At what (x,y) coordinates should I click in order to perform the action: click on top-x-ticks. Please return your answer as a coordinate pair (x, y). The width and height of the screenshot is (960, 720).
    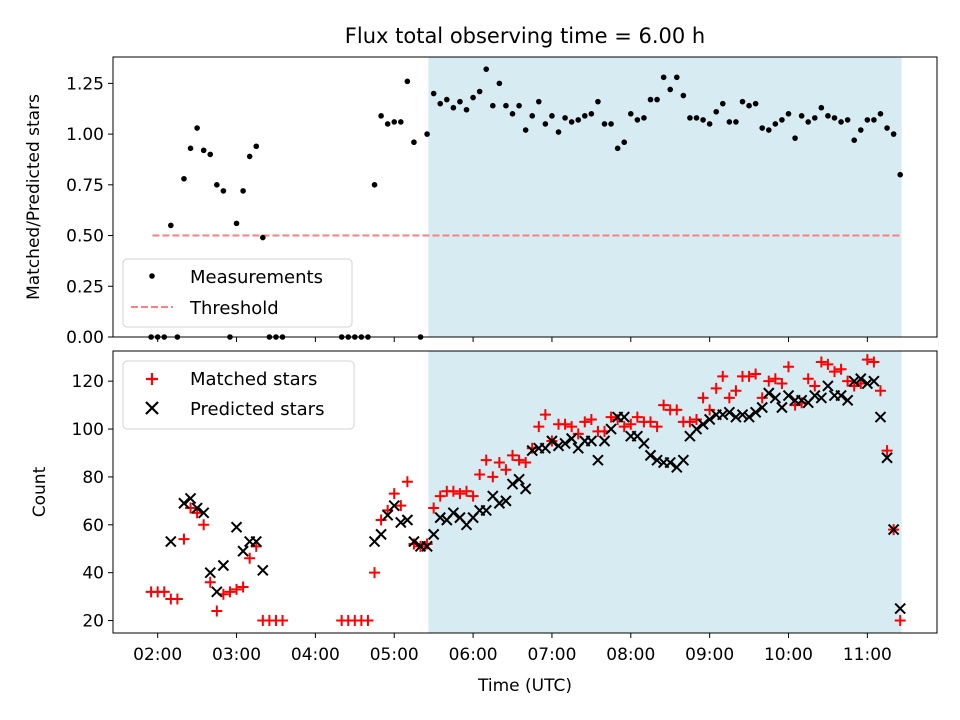
    Looking at the image, I should click on (512, 339).